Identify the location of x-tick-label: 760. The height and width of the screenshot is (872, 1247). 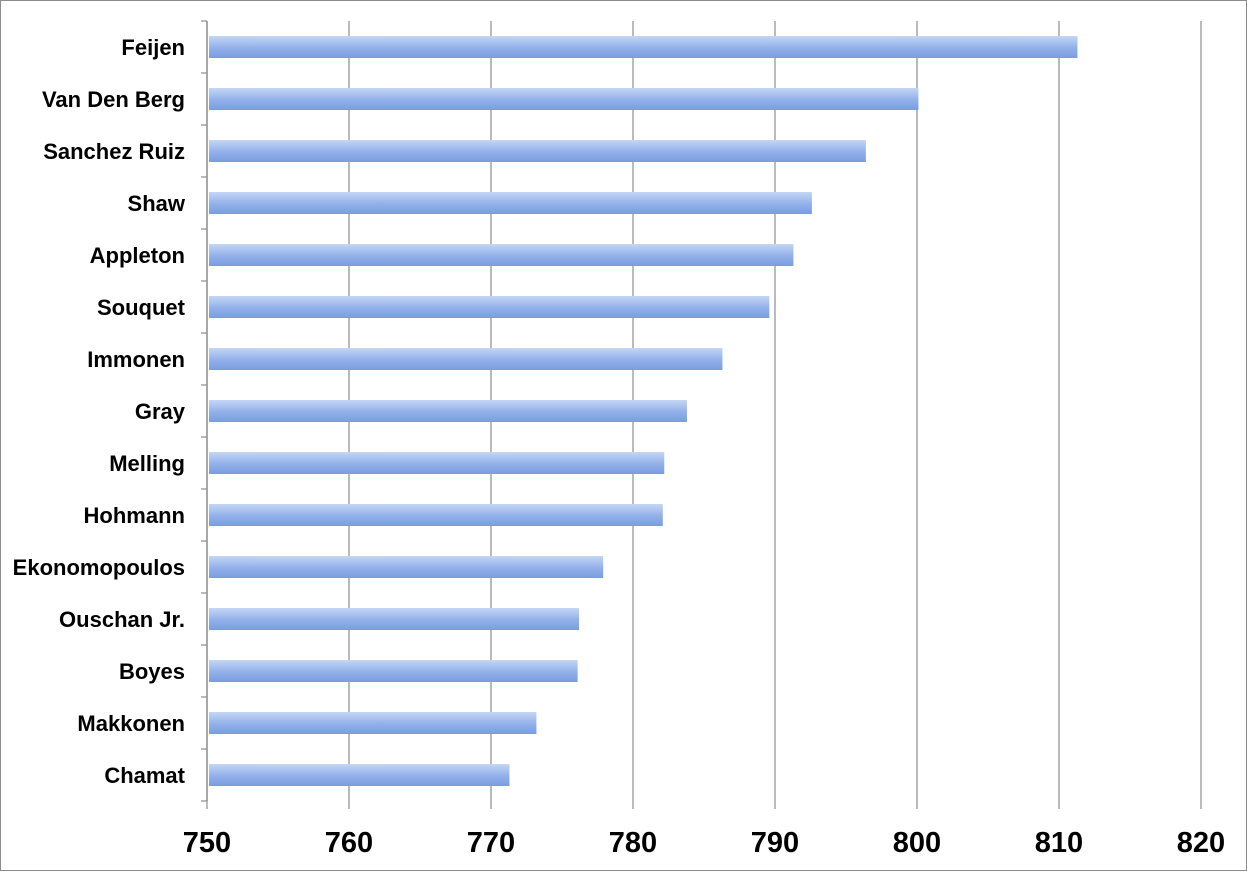
(349, 843).